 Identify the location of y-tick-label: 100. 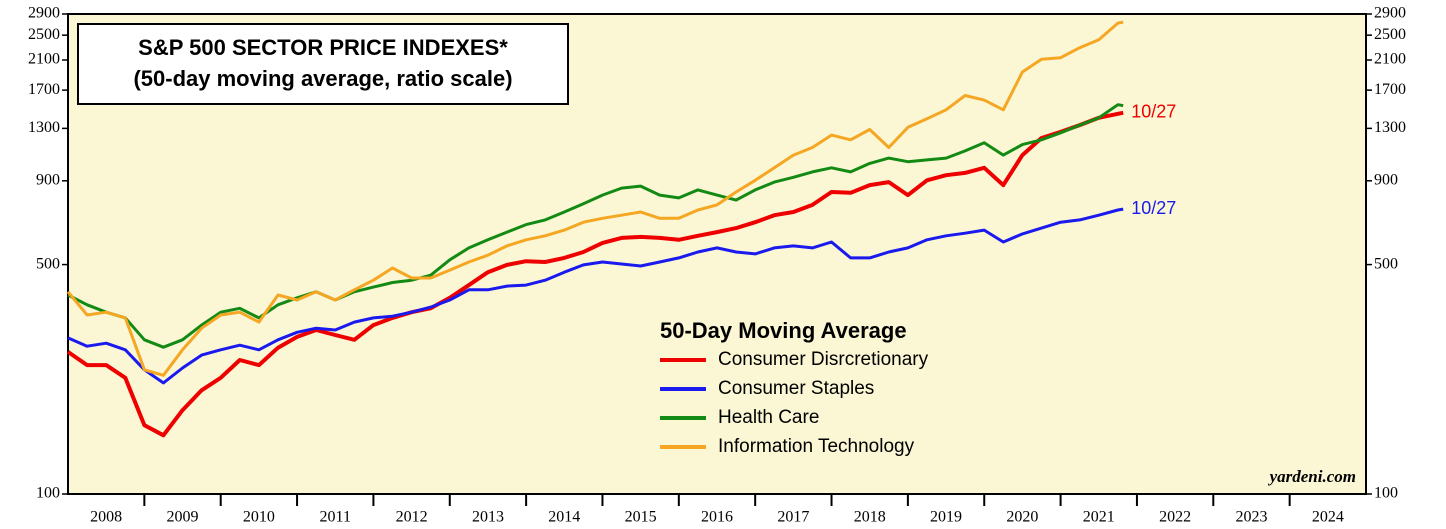
(48, 493).